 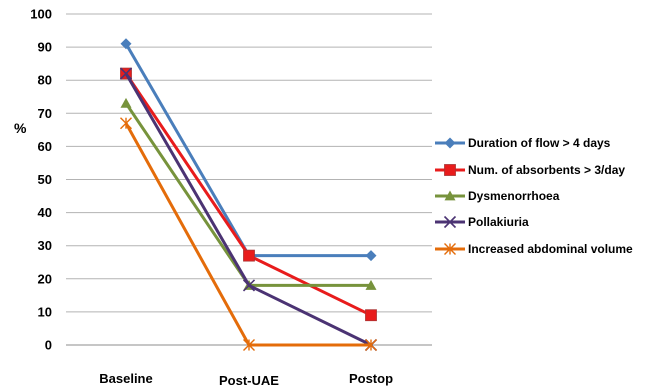 What do you see at coordinates (45, 113) in the screenshot?
I see `y-tick-label: 70` at bounding box center [45, 113].